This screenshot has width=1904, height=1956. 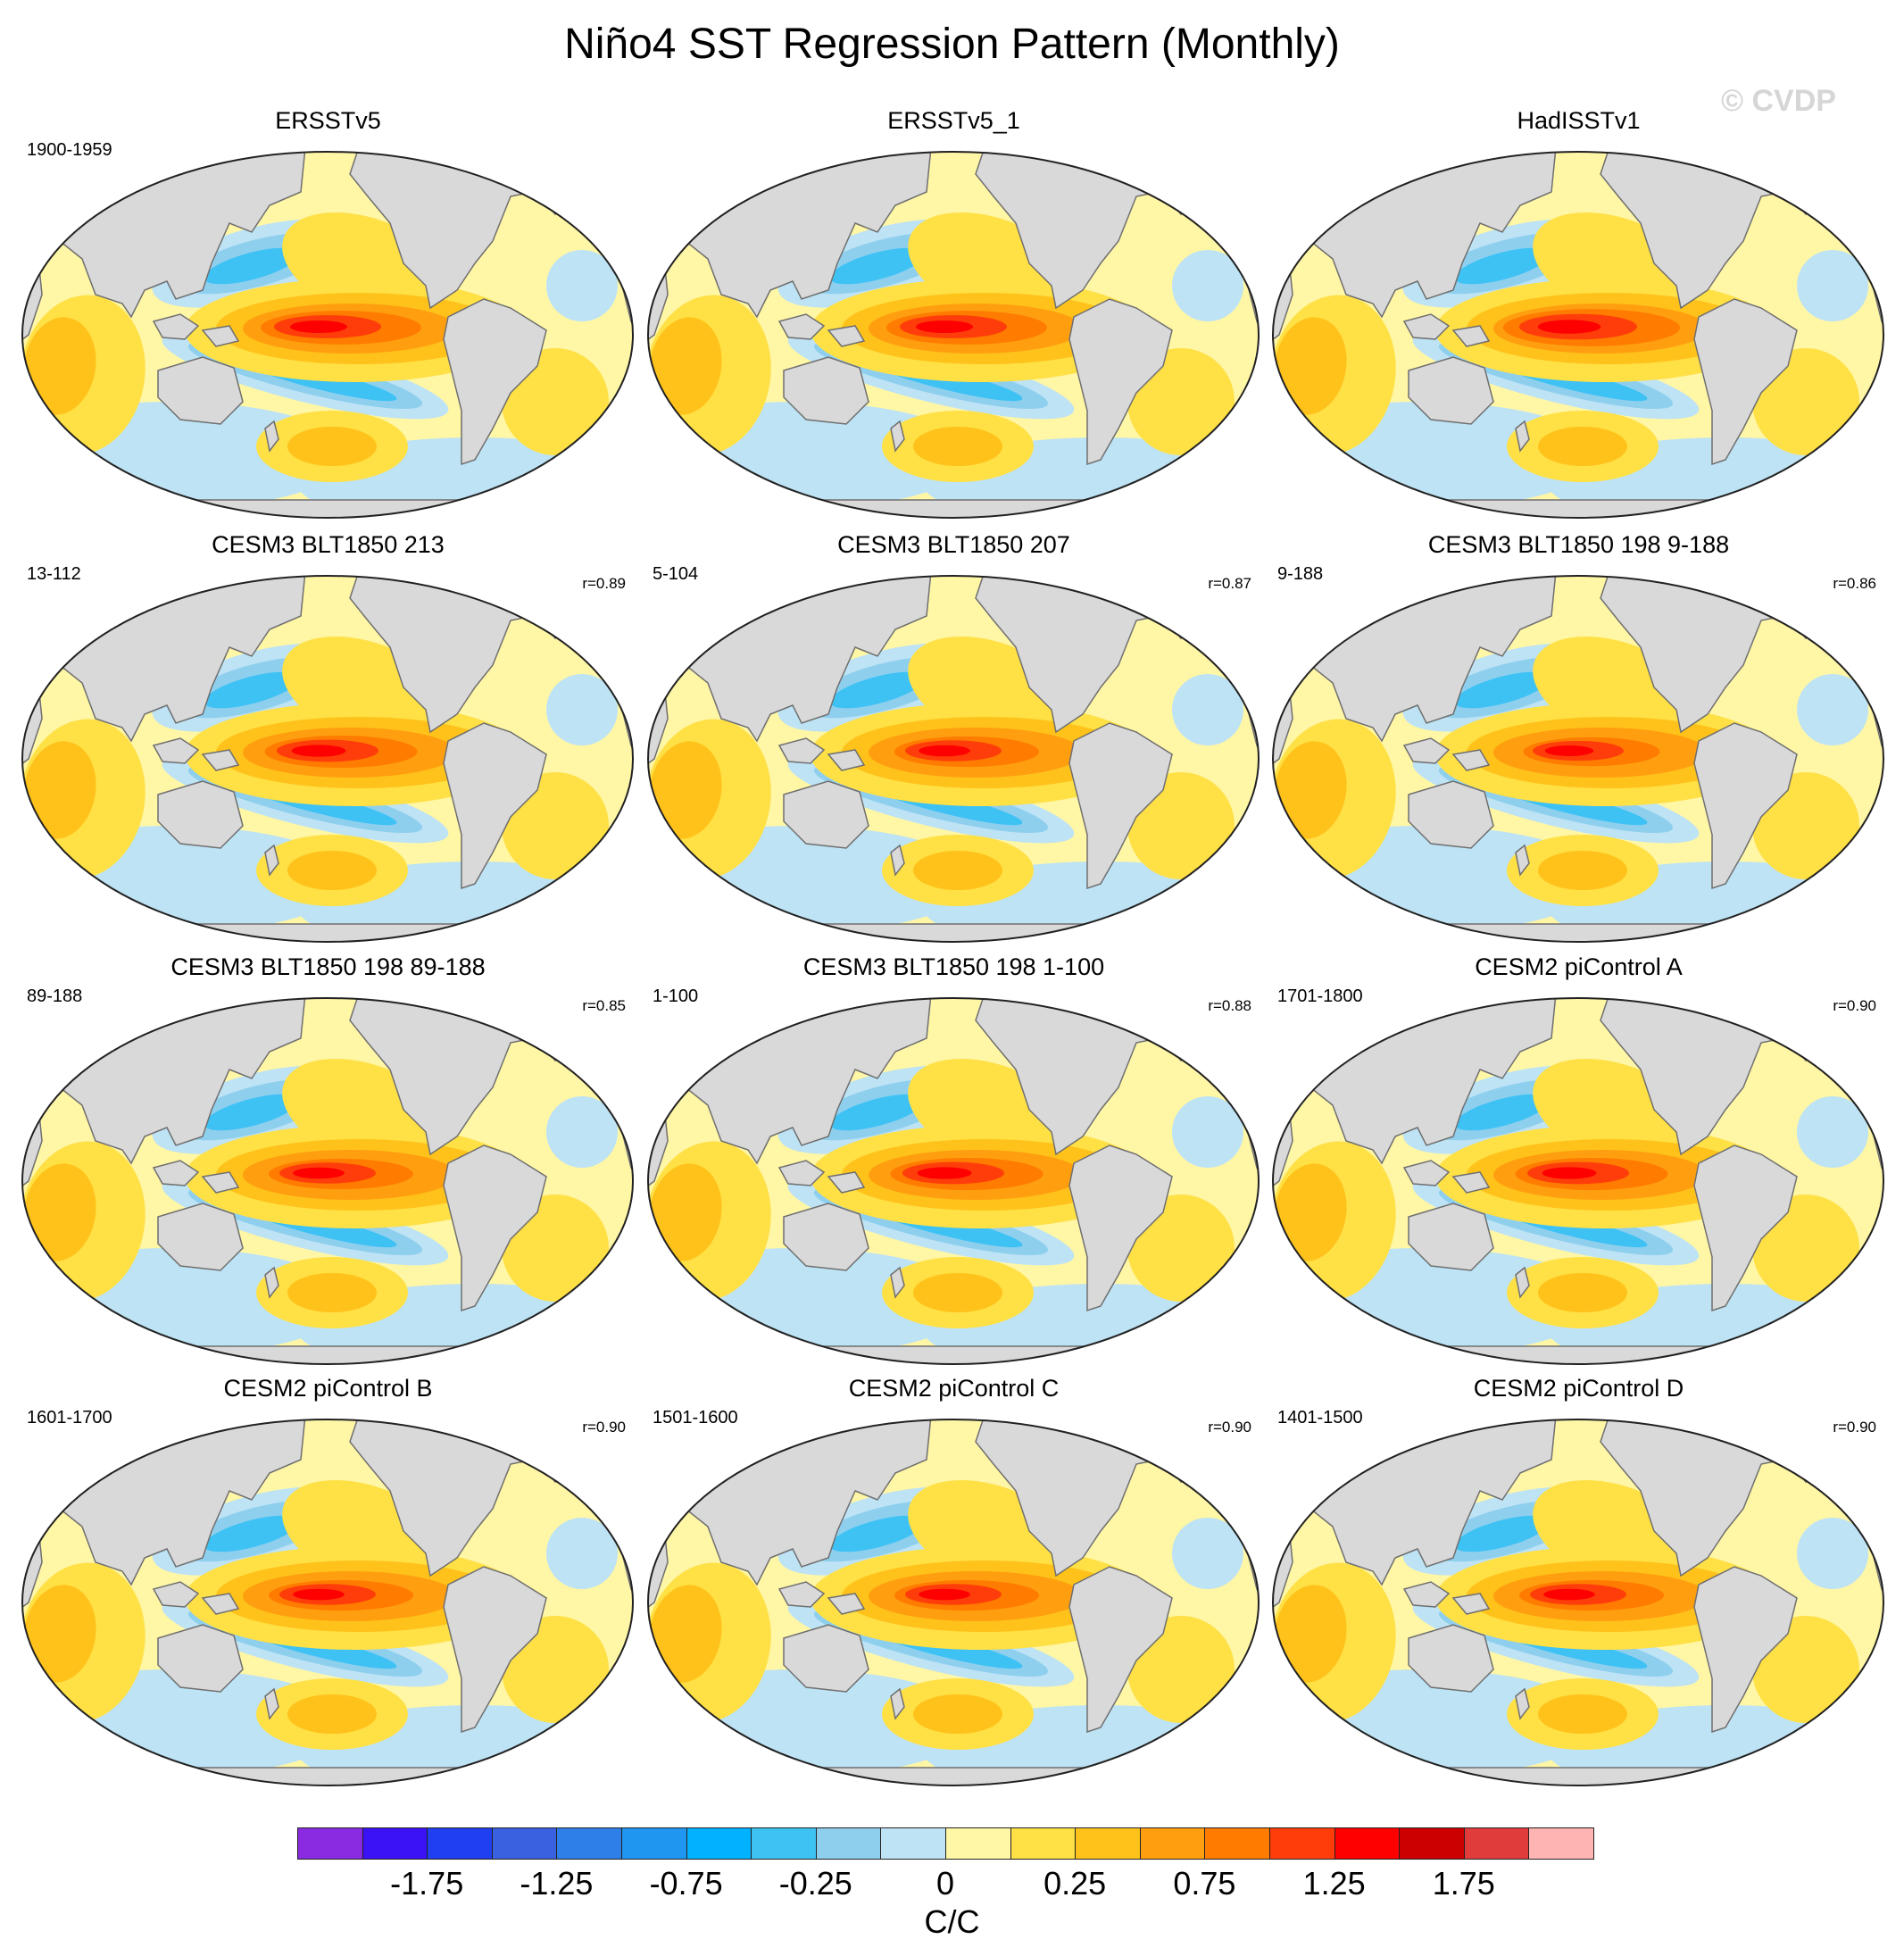 What do you see at coordinates (953, 120) in the screenshot?
I see `panel-title: ERSSTv5_1` at bounding box center [953, 120].